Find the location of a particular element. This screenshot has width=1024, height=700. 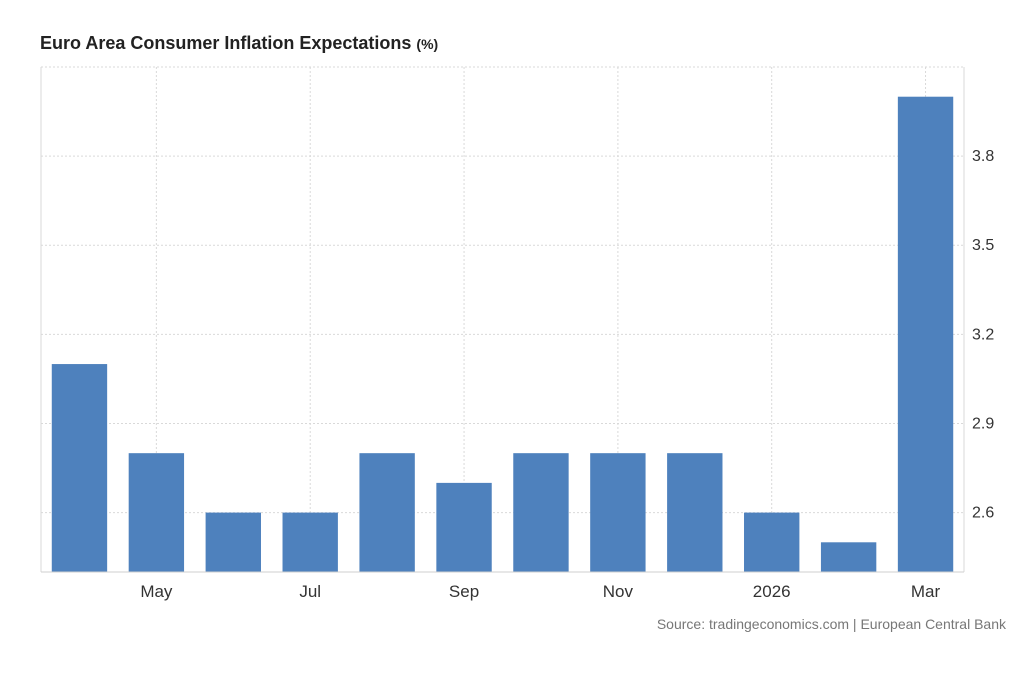

bar-nov is located at coordinates (618, 512).